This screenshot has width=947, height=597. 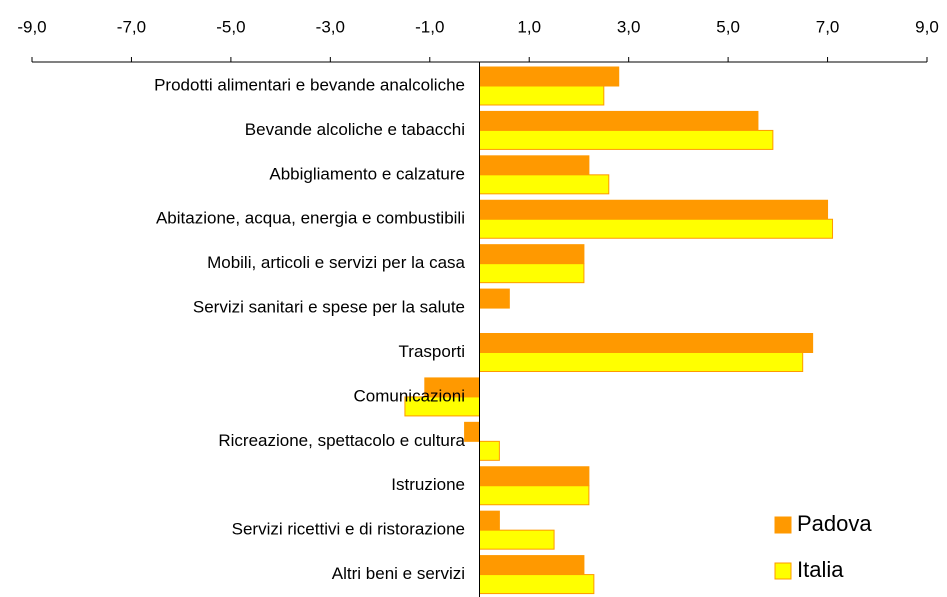 I want to click on category-label: Comunicazioni, so click(x=410, y=395).